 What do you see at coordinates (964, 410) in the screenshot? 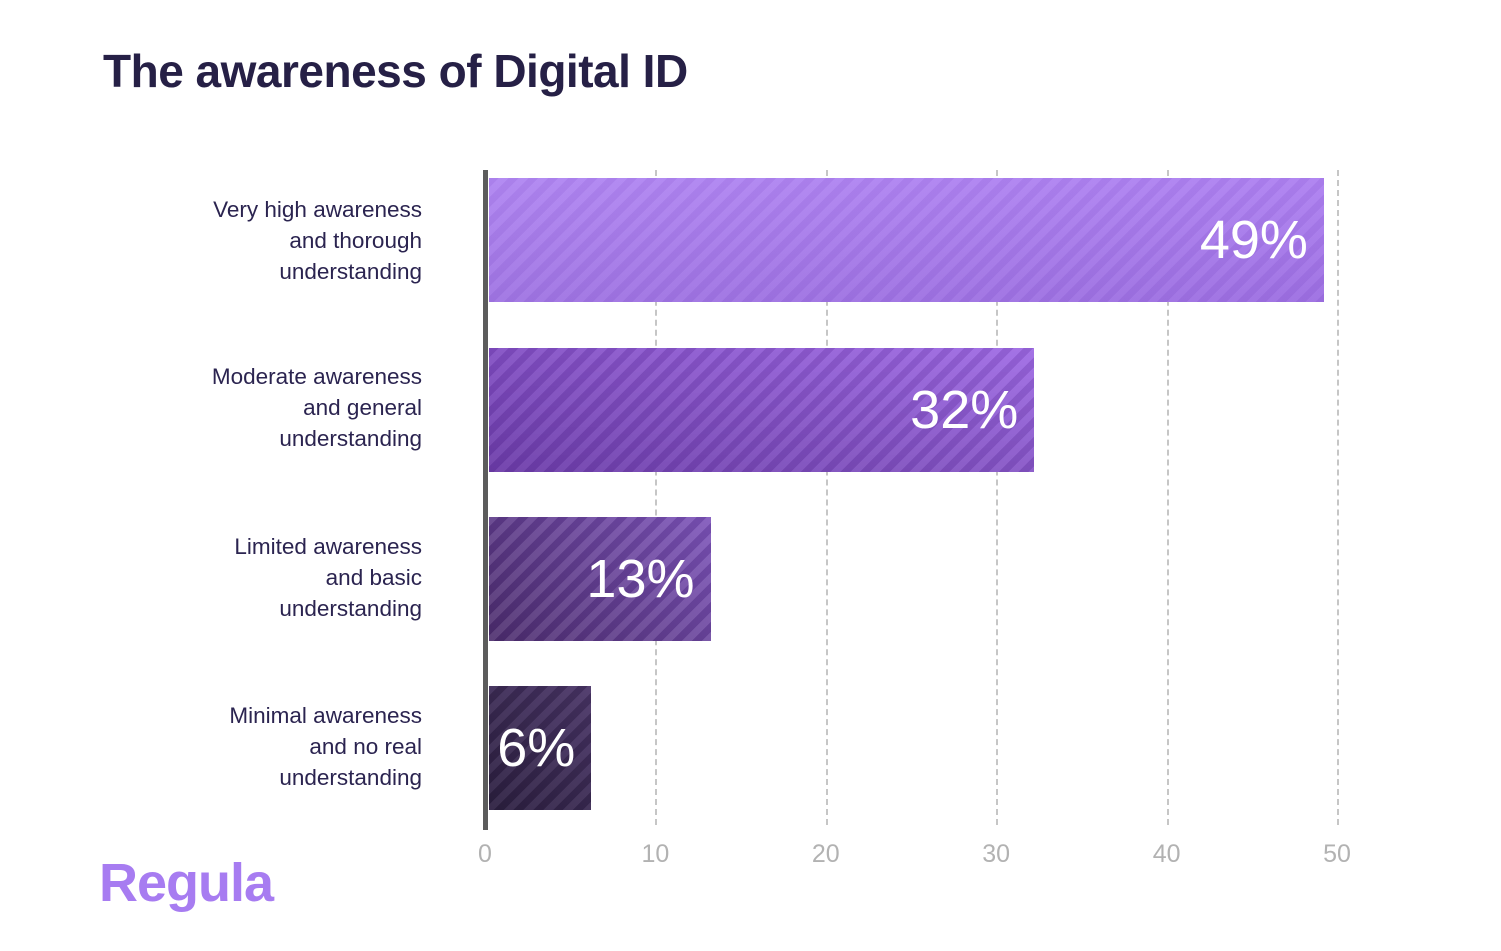
I see `bar-value-label: 32%` at bounding box center [964, 410].